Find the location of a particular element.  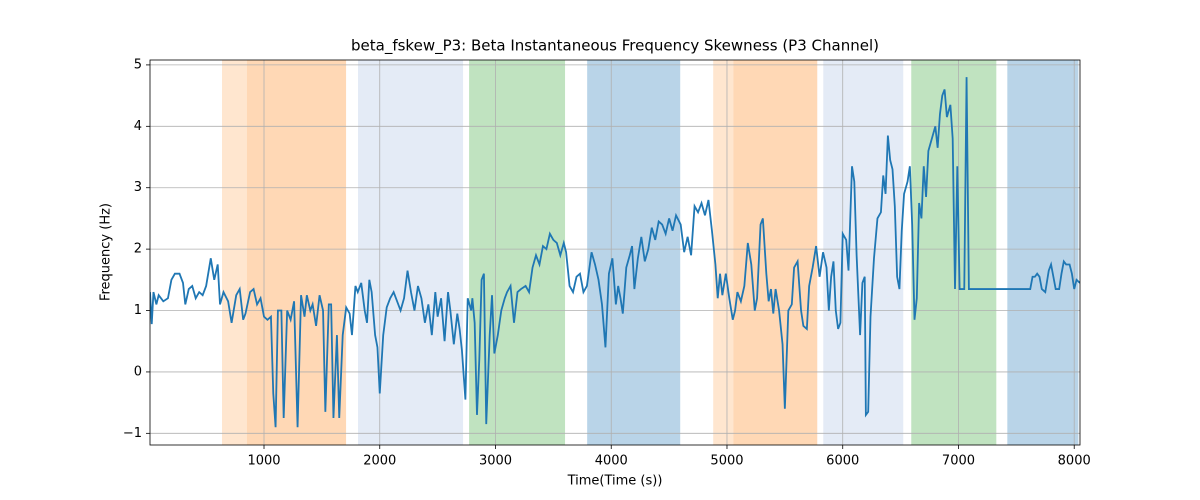

y-tick-label: 3 is located at coordinates (138, 187).